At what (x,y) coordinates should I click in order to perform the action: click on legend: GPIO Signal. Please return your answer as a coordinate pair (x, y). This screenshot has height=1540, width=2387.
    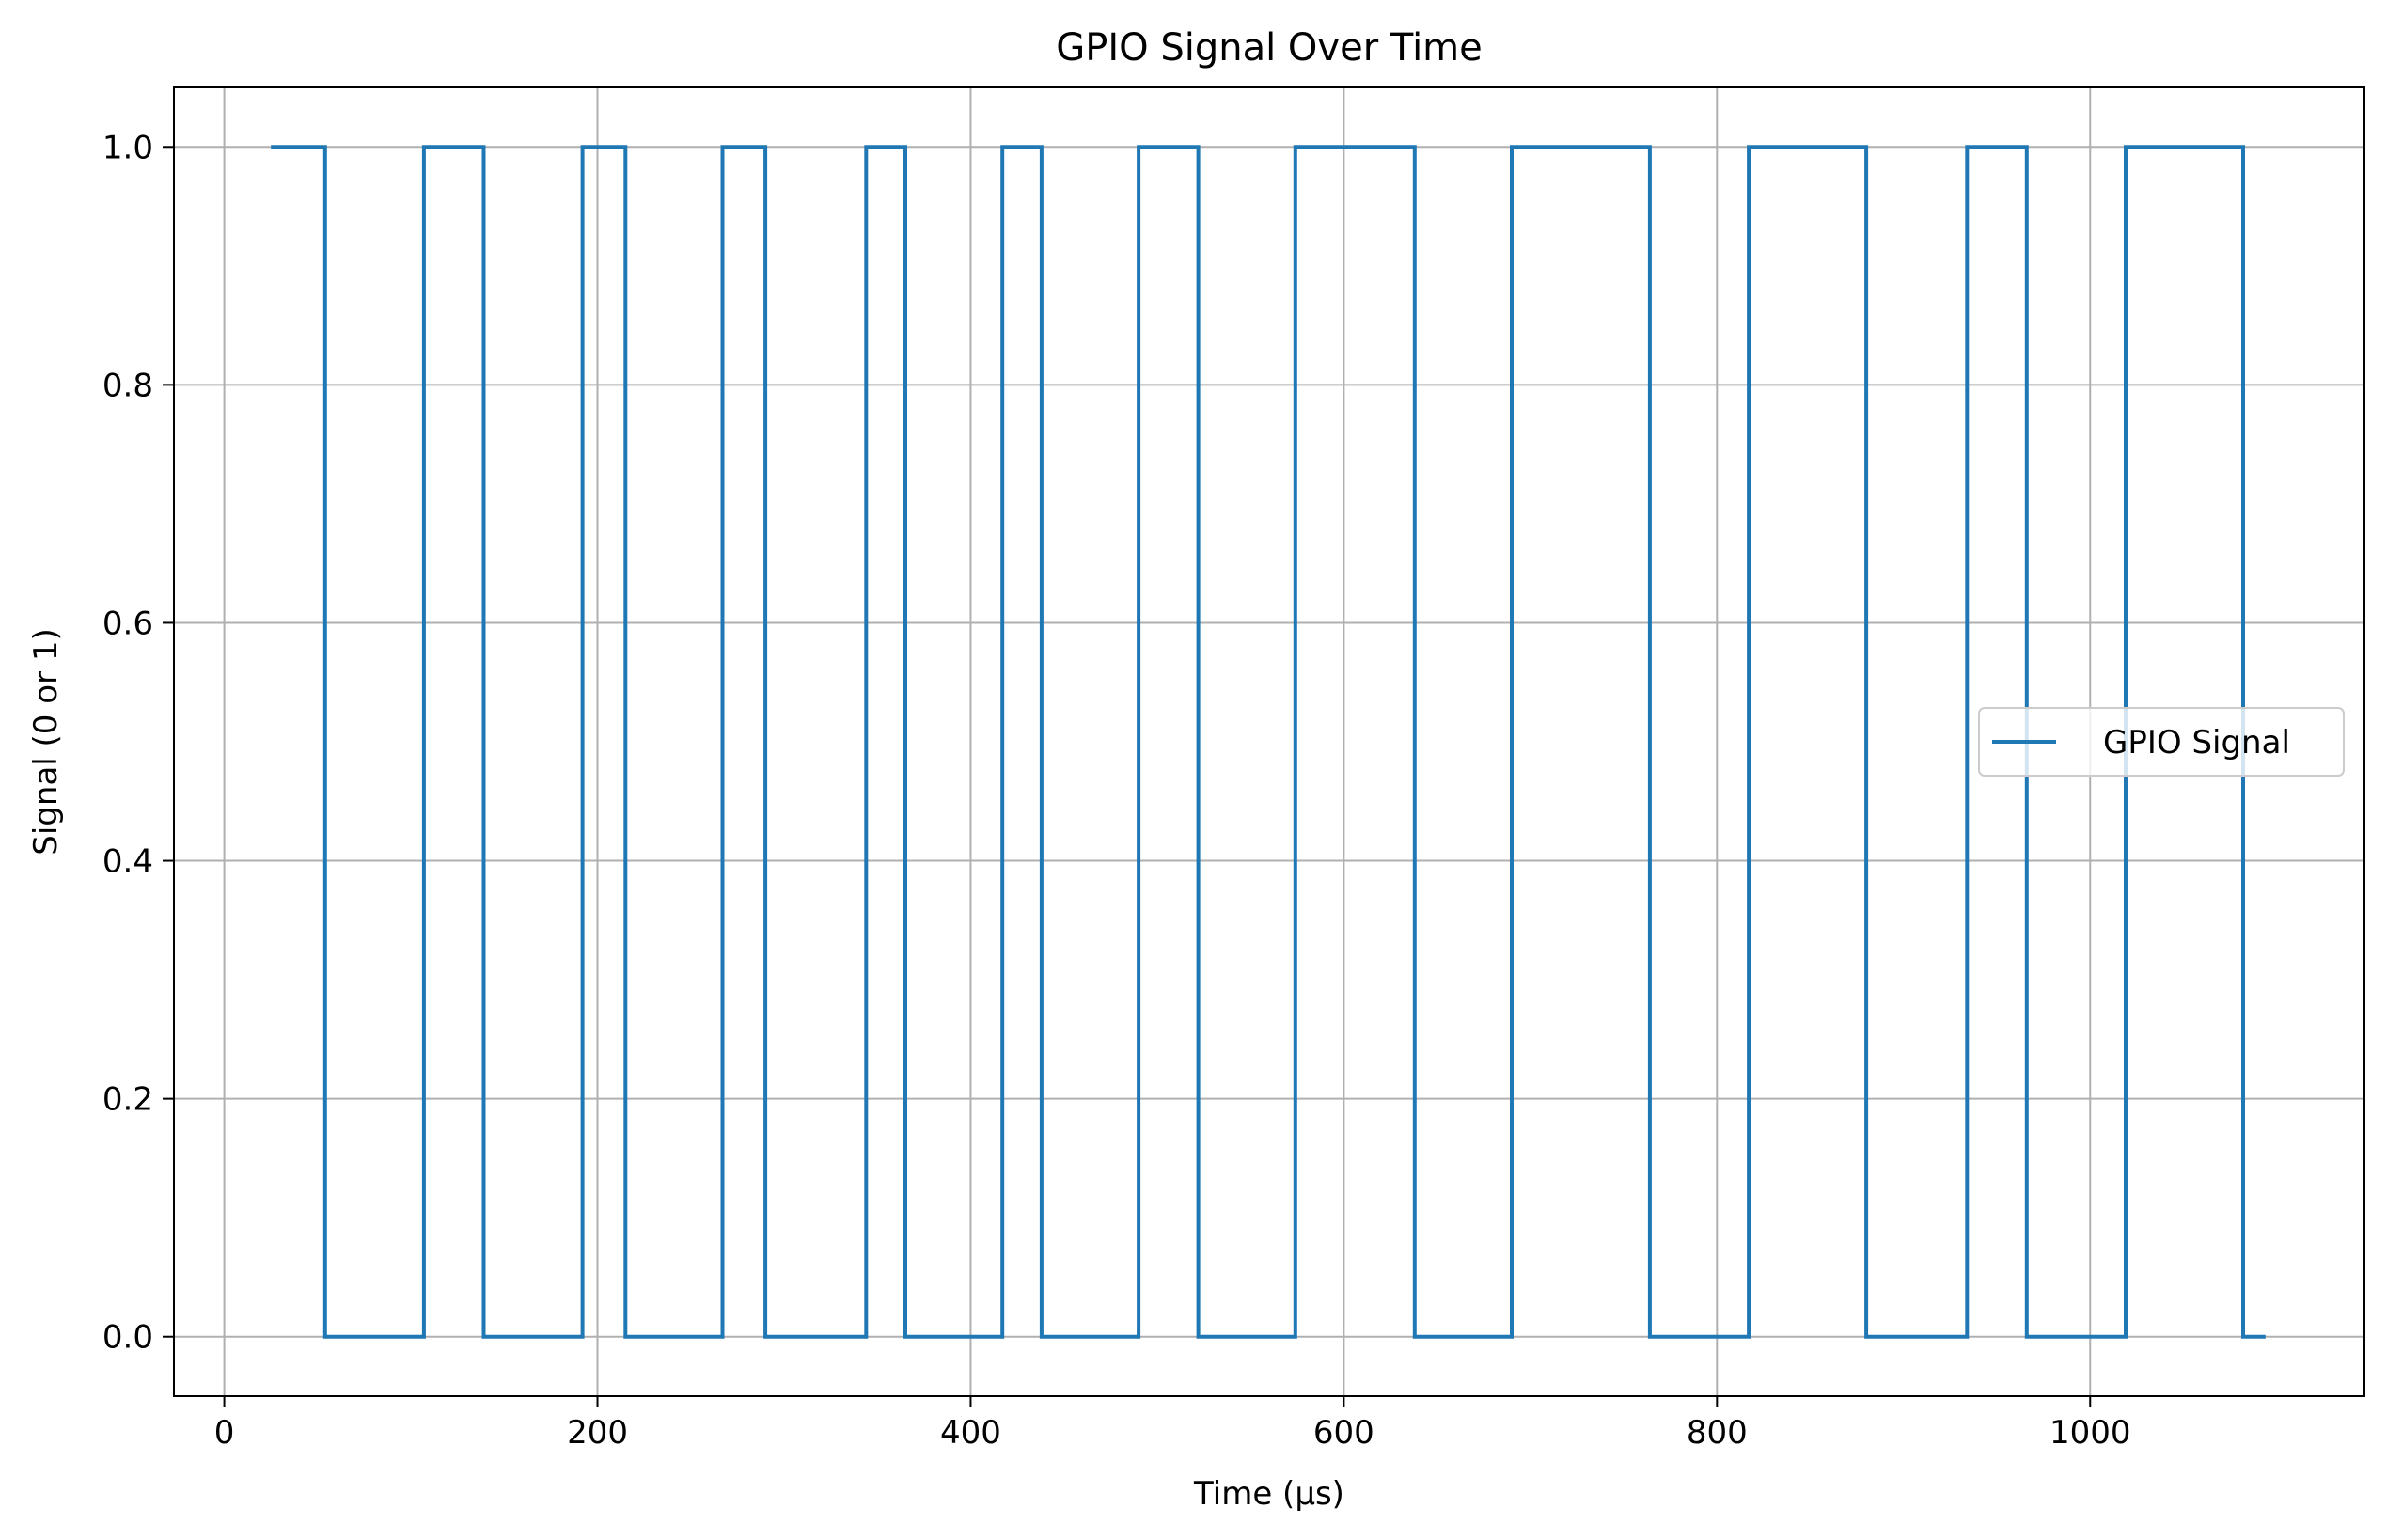
    Looking at the image, I should click on (2161, 742).